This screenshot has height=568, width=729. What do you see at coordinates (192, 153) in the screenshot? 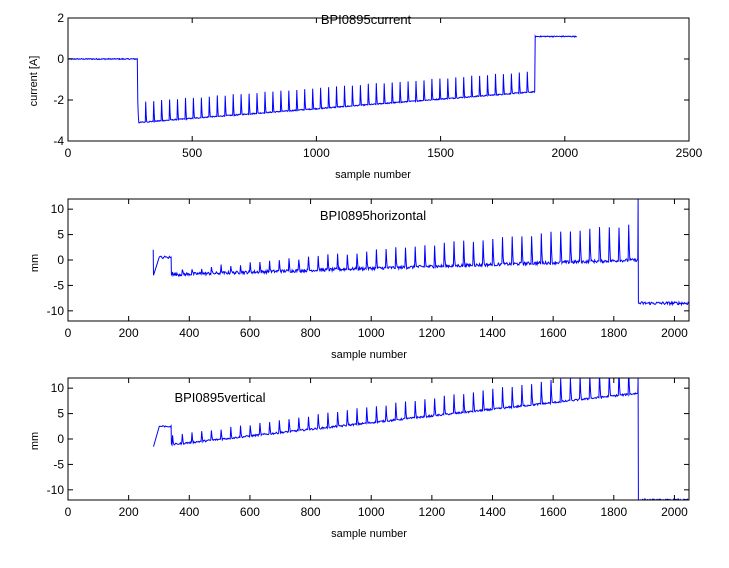
I see `x-tick-label-current: 500` at bounding box center [192, 153].